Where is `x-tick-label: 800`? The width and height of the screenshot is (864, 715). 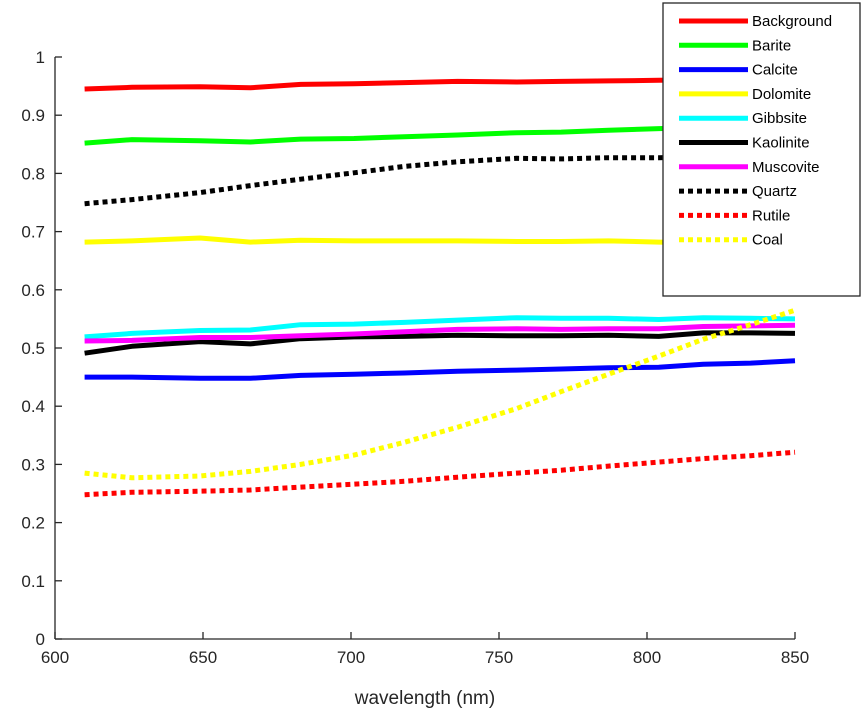 x-tick-label: 800 is located at coordinates (647, 657).